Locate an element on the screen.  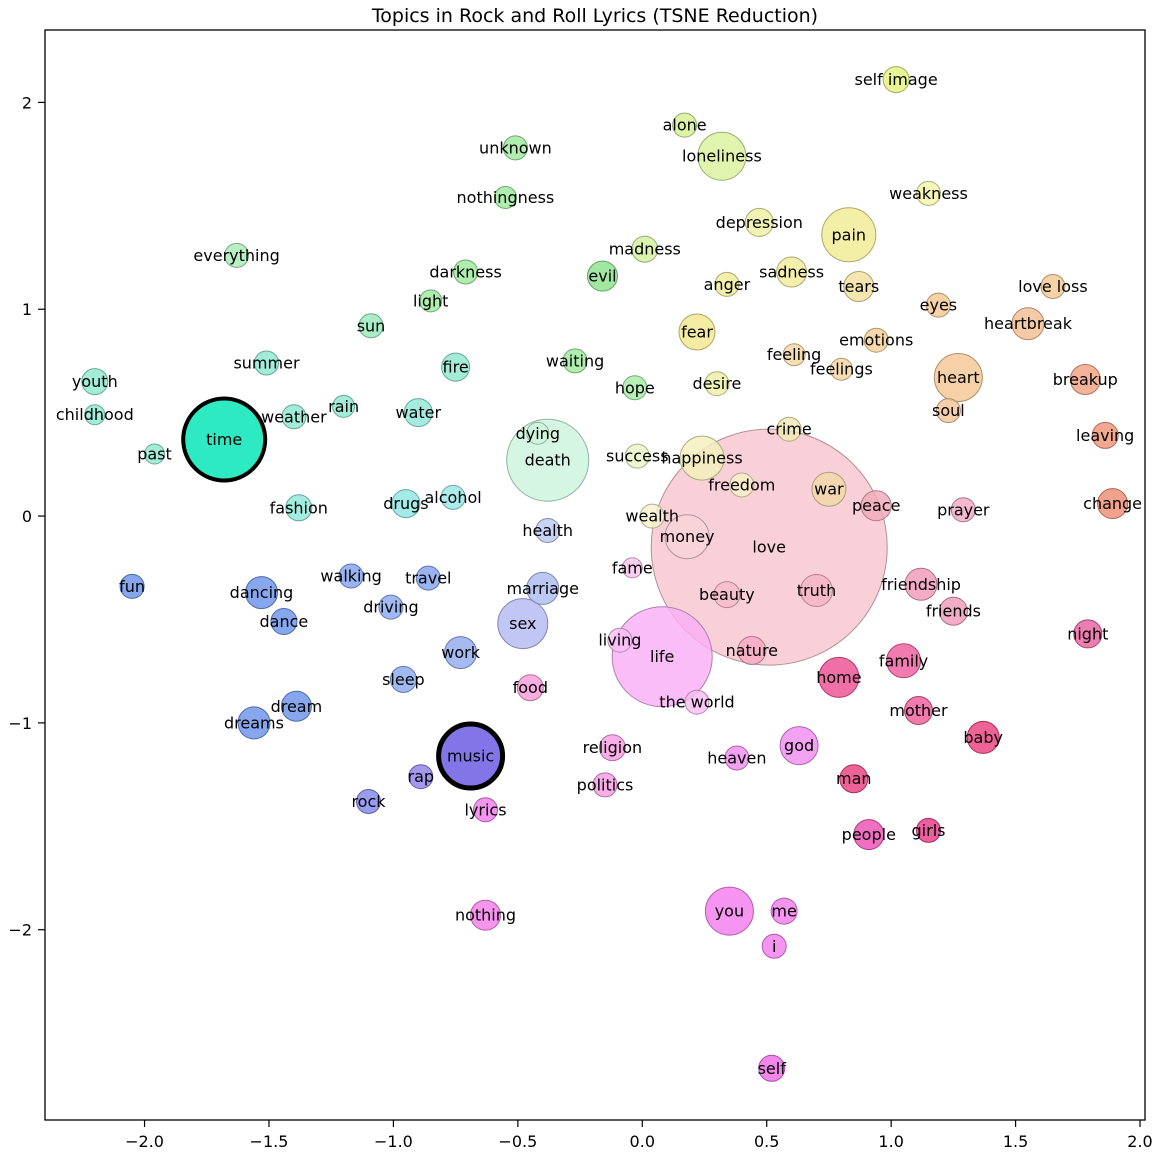
x-tick-label: −1.5 is located at coordinates (269, 1141).